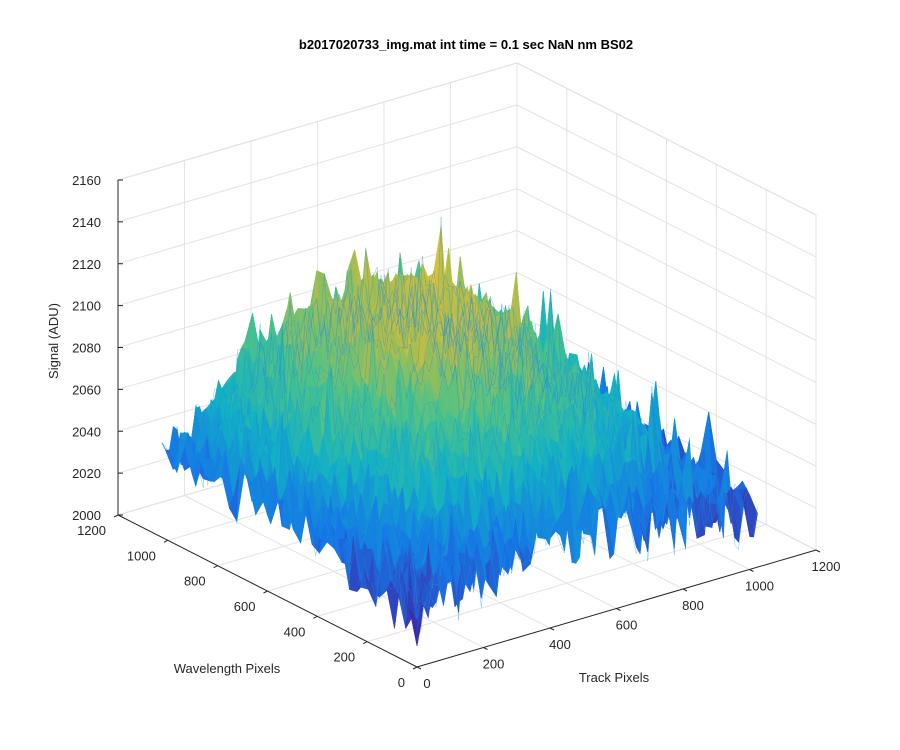 This screenshot has height=750, width=900. I want to click on y-tick-label: 400, so click(295, 631).